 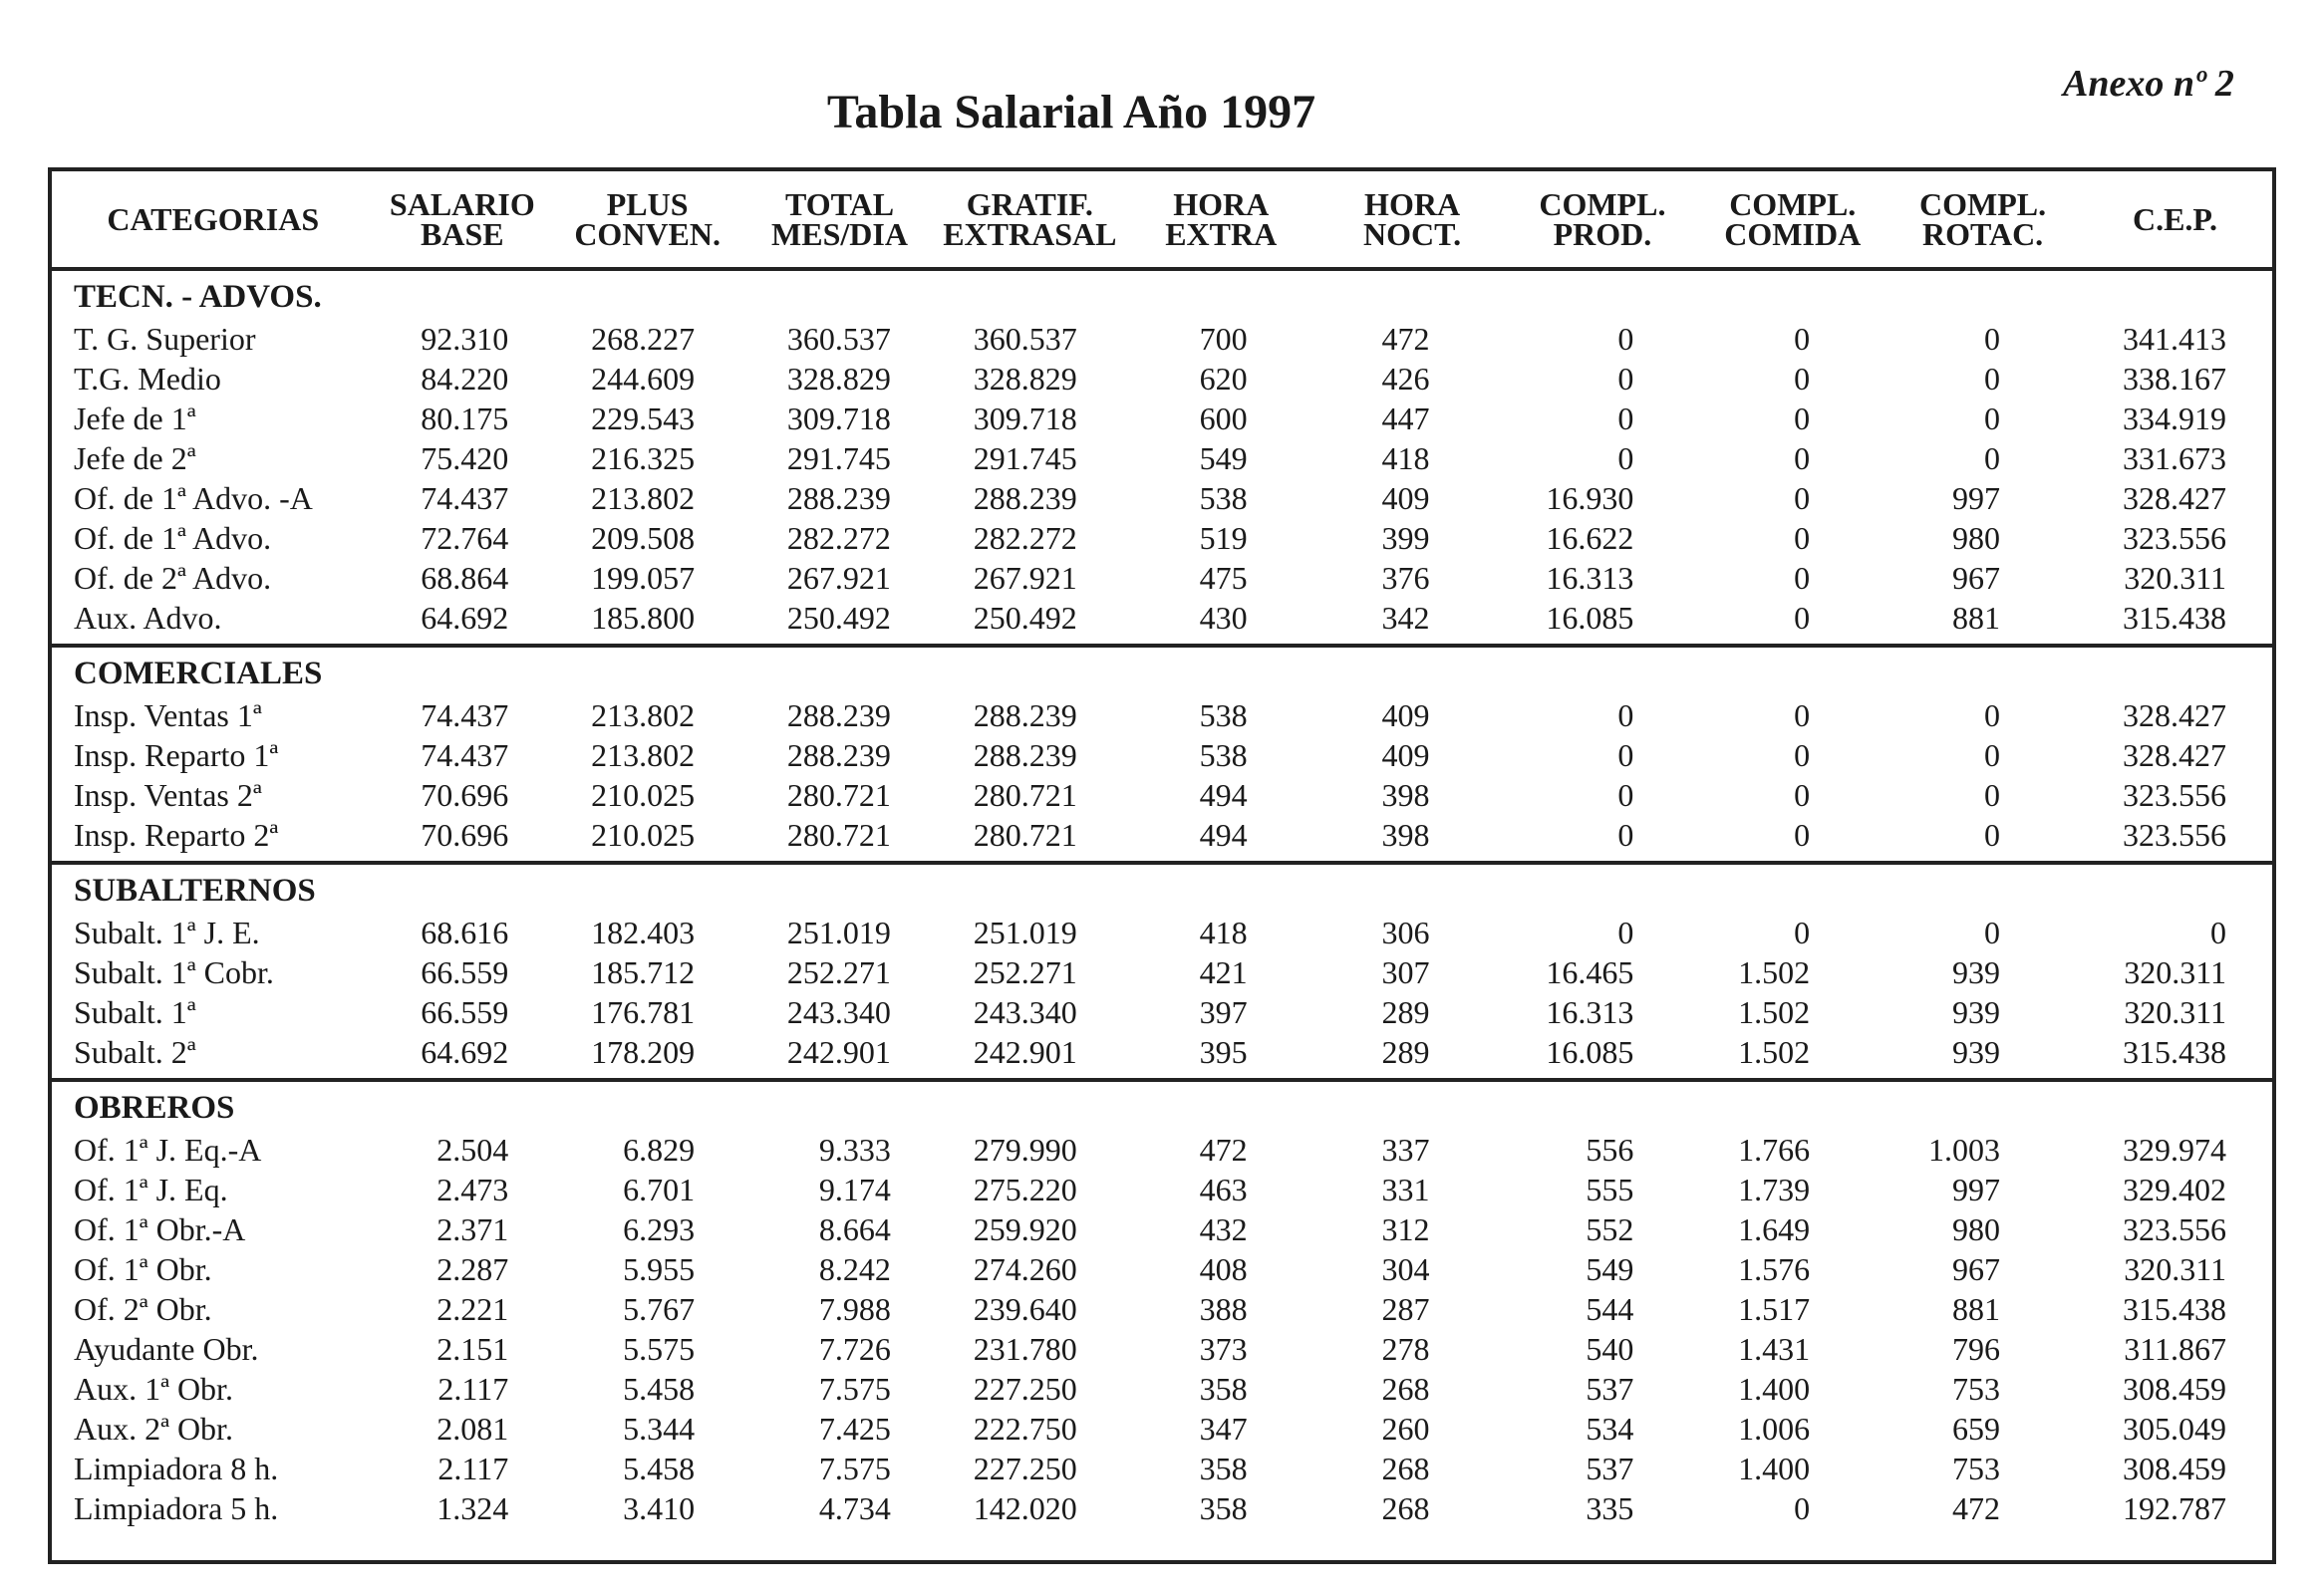 I want to click on value-cell: 178.209, so click(x=643, y=1052).